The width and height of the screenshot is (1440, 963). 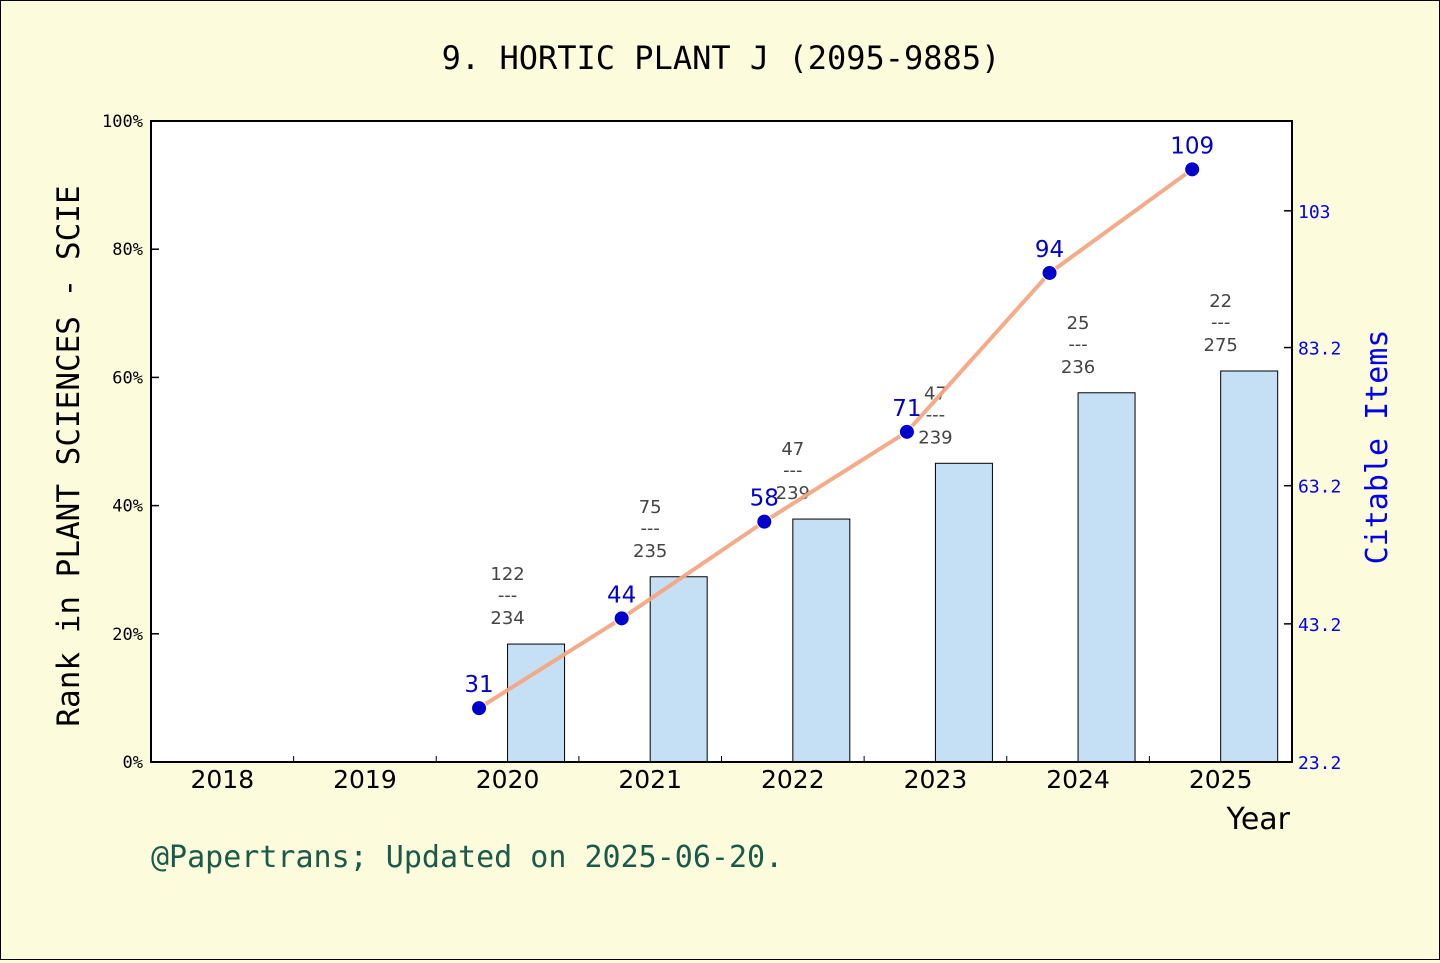 I want to click on x-axis: 2018 2019 2020 2021 2022 2023 2024 2025, so click(x=722, y=775).